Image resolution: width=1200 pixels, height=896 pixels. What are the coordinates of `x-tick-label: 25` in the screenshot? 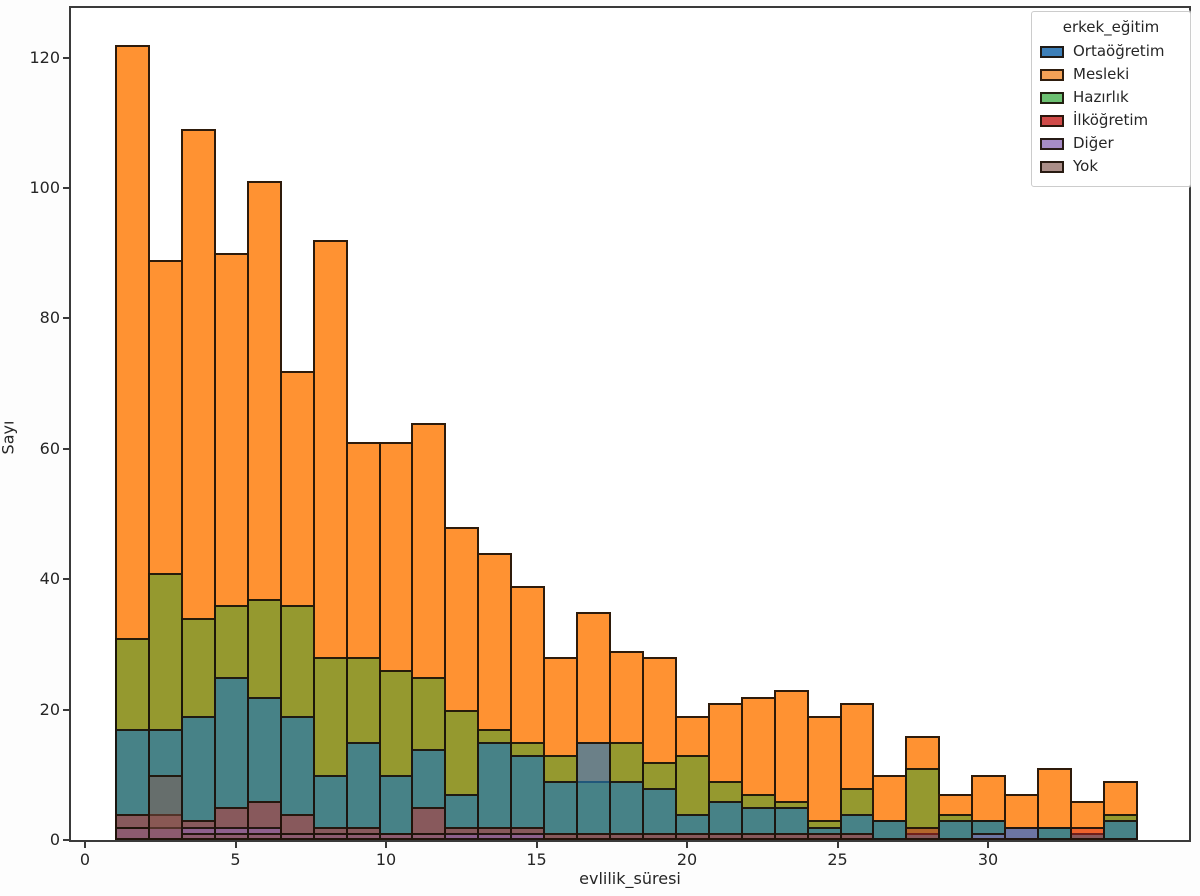 It's located at (837, 859).